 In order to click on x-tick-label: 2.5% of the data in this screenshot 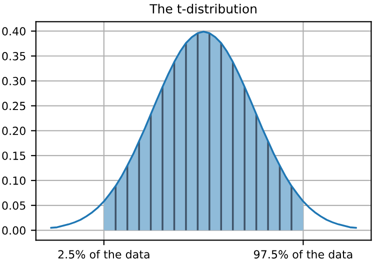, I will do `click(104, 254)`.